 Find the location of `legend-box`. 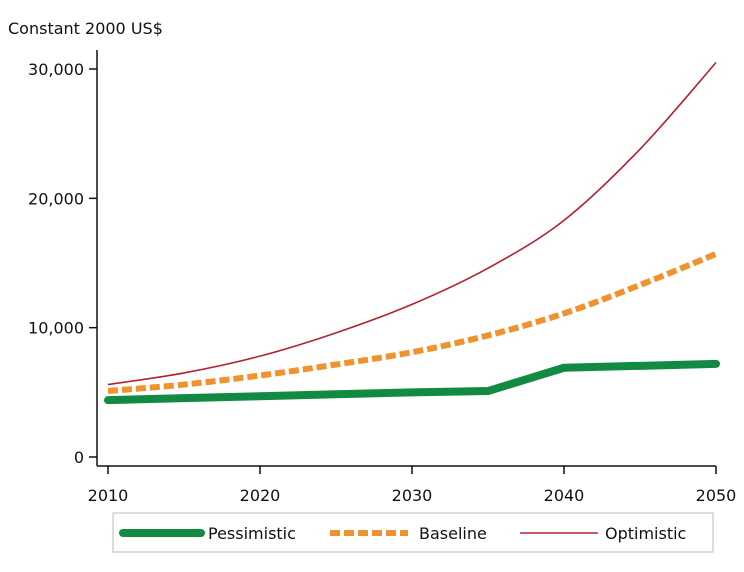

legend-box is located at coordinates (413, 532).